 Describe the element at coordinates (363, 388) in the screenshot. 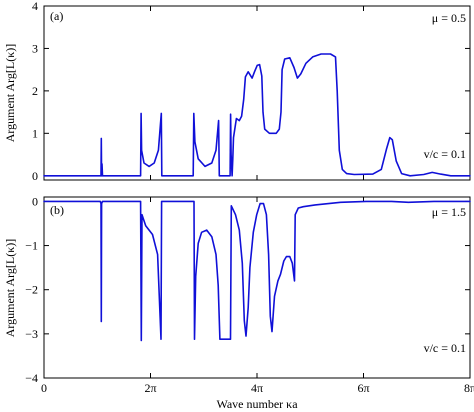

I see `panel-b-x-tick-label-3: 6π` at that location.